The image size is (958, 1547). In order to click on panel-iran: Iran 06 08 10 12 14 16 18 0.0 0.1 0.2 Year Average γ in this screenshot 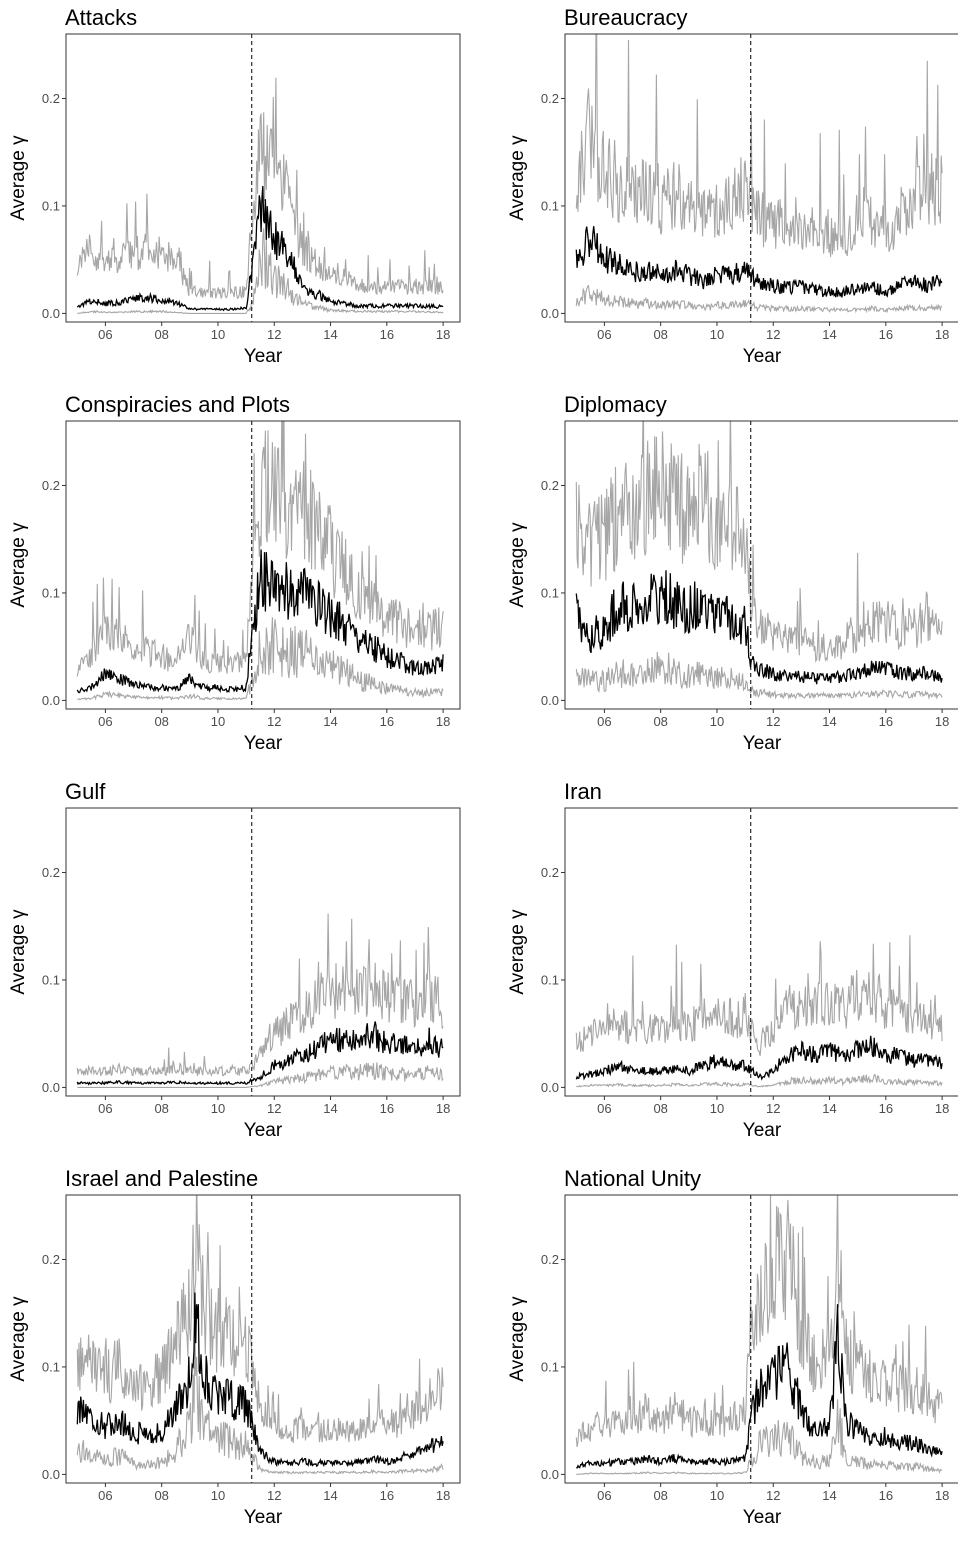, I will do `click(732, 960)`.